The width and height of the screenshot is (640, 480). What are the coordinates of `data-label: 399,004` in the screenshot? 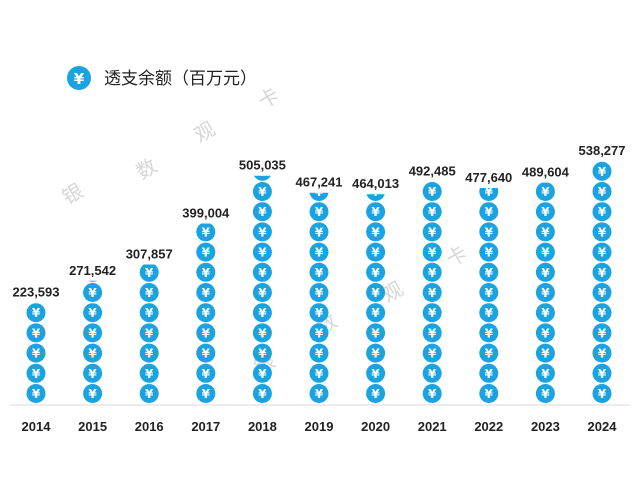 It's located at (206, 212).